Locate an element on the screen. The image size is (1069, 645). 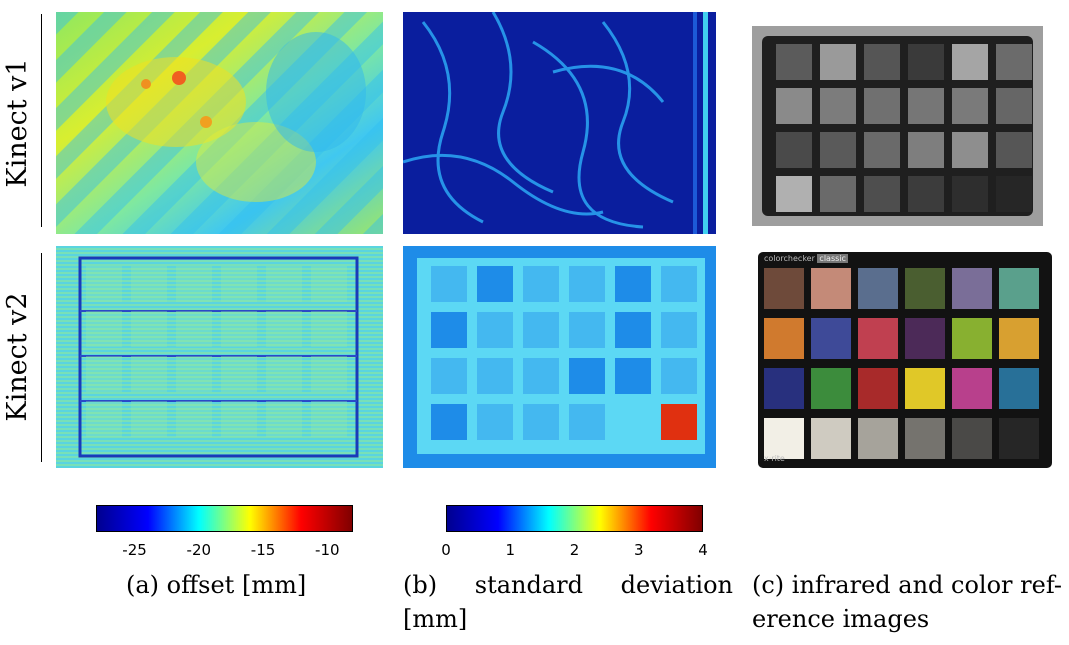
caption-b-line1: (b) standard deviation is located at coordinates (568, 585).